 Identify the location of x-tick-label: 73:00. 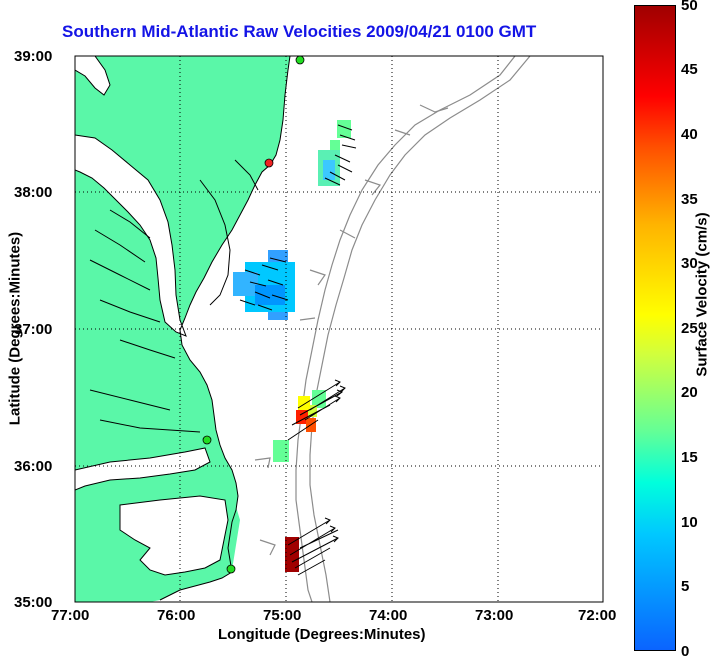
(494, 615).